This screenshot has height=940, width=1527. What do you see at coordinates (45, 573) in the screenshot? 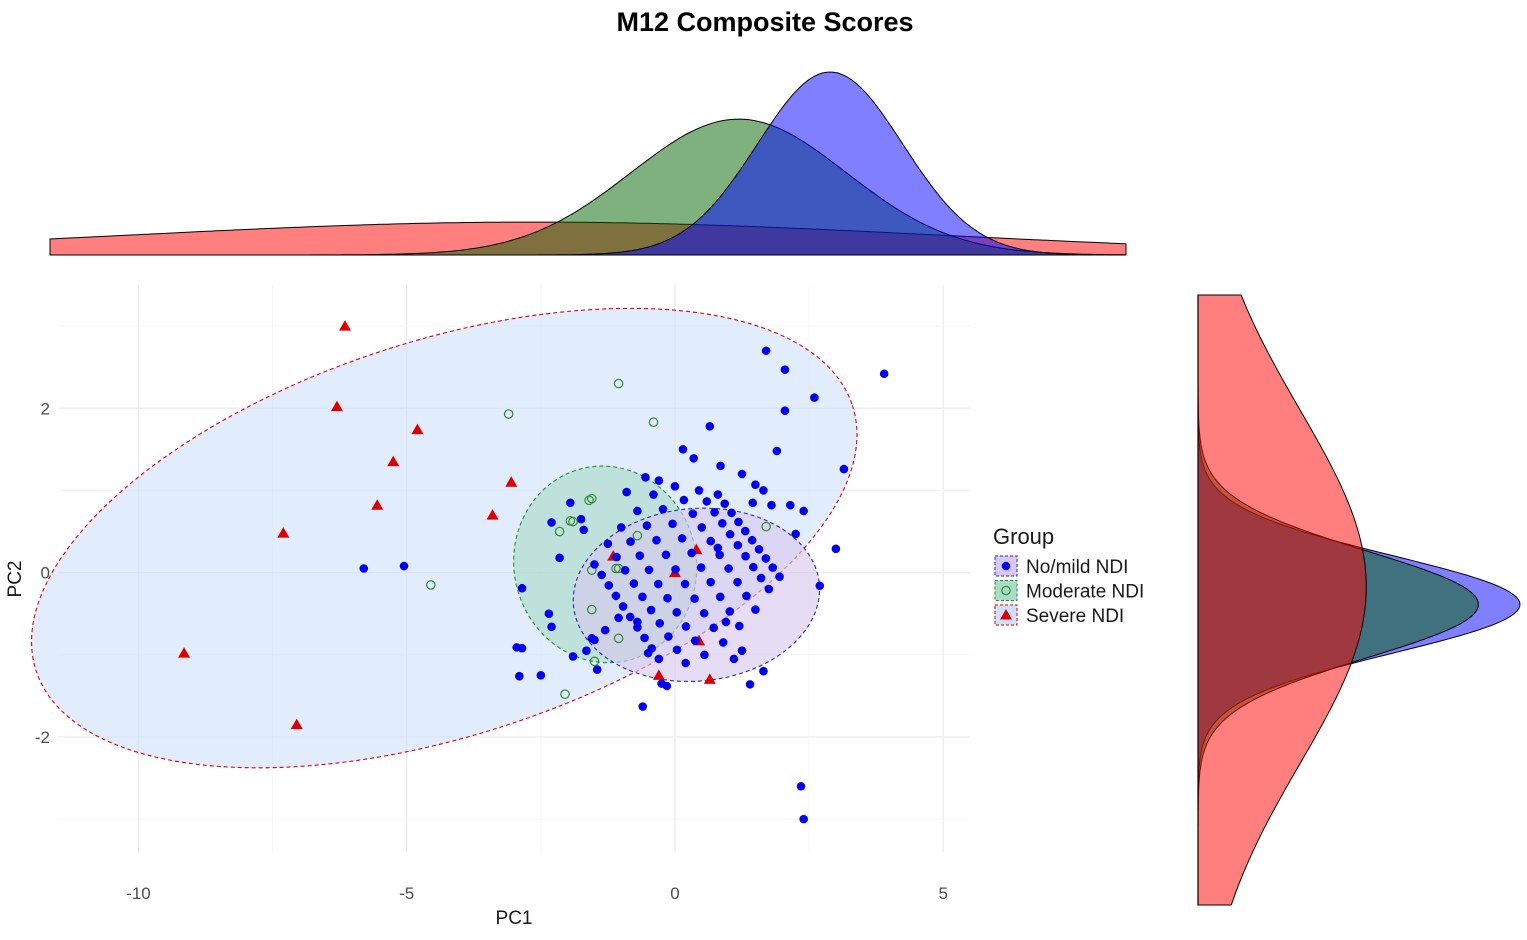
I see `y-tick-label: 0` at bounding box center [45, 573].